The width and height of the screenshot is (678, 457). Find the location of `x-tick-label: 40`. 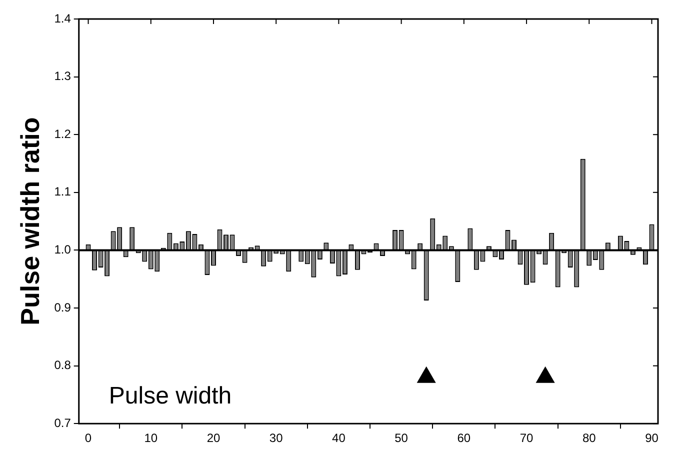

x-tick-label: 40 is located at coordinates (339, 438).